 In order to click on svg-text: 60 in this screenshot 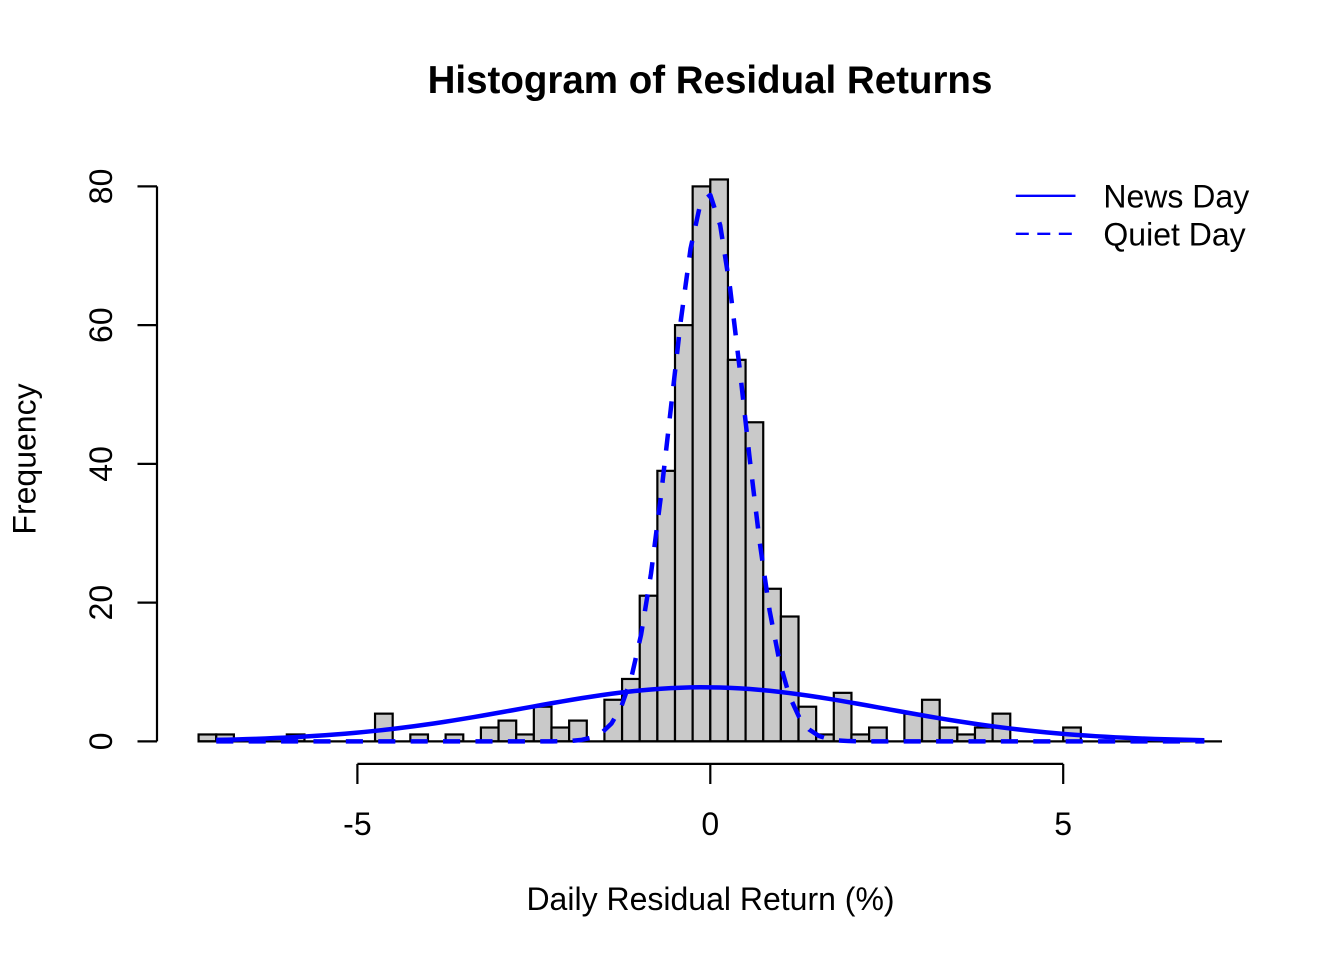, I will do `click(101, 325)`.